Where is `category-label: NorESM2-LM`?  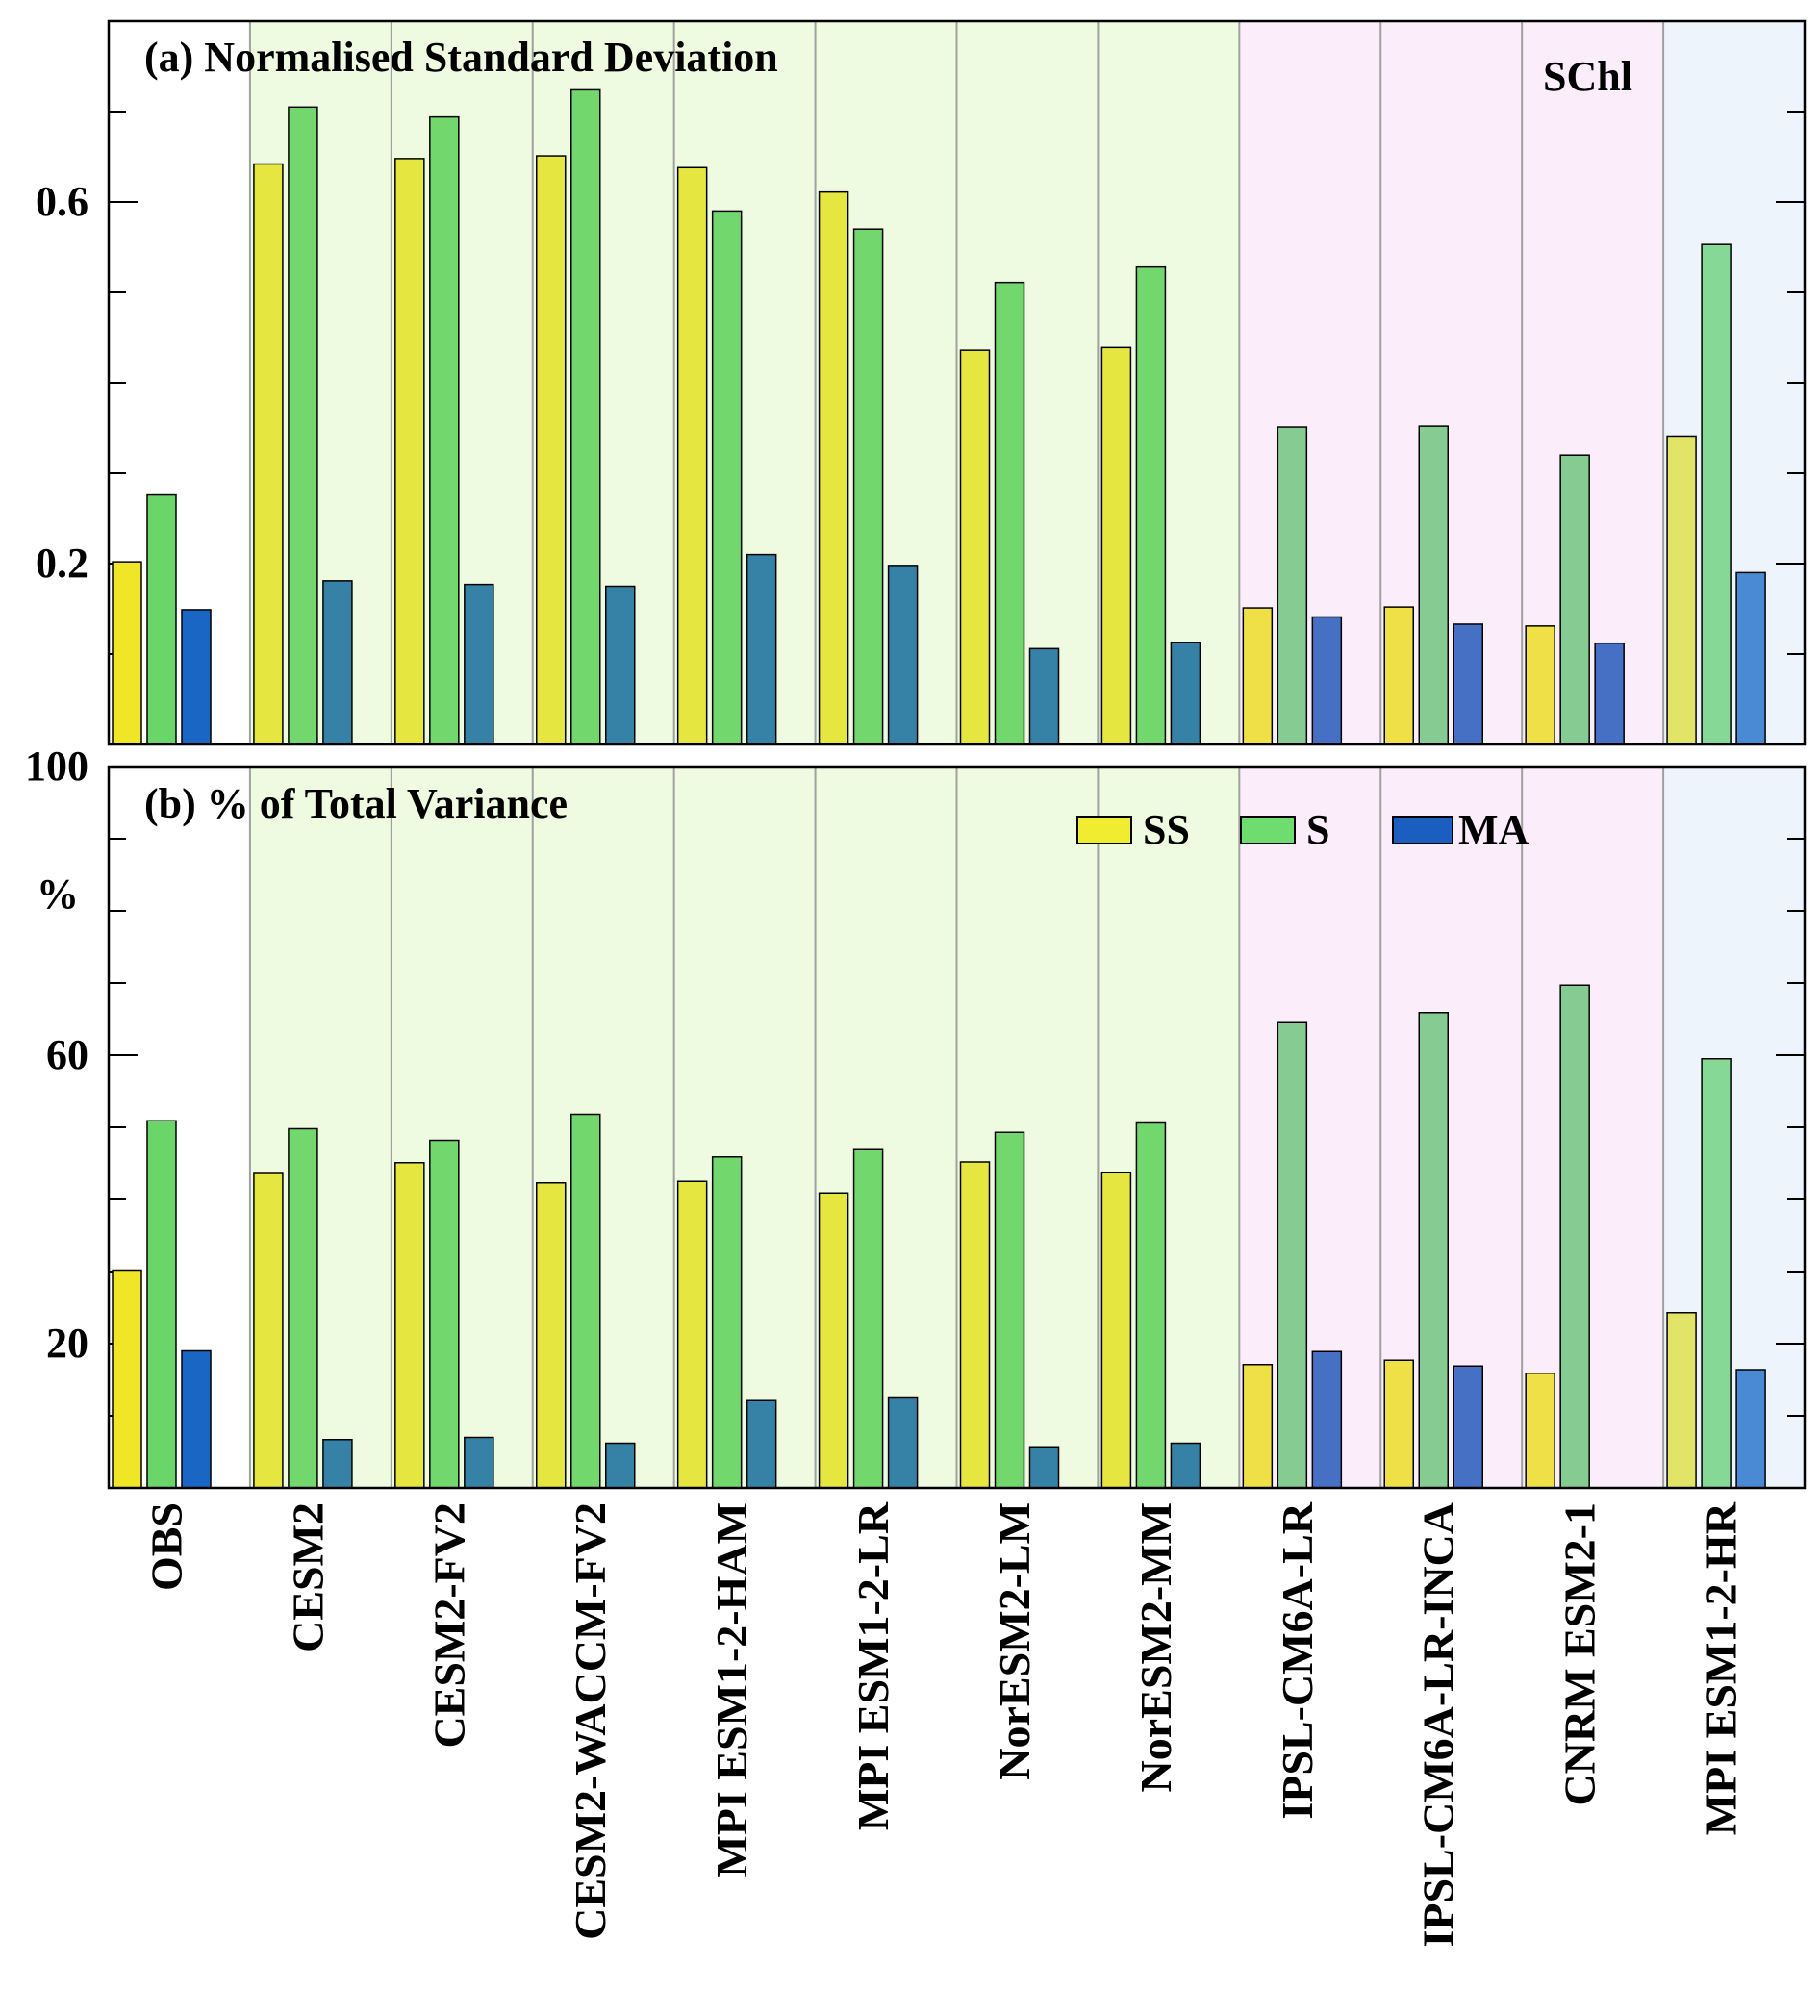 category-label: NorESM2-LM is located at coordinates (1015, 1641).